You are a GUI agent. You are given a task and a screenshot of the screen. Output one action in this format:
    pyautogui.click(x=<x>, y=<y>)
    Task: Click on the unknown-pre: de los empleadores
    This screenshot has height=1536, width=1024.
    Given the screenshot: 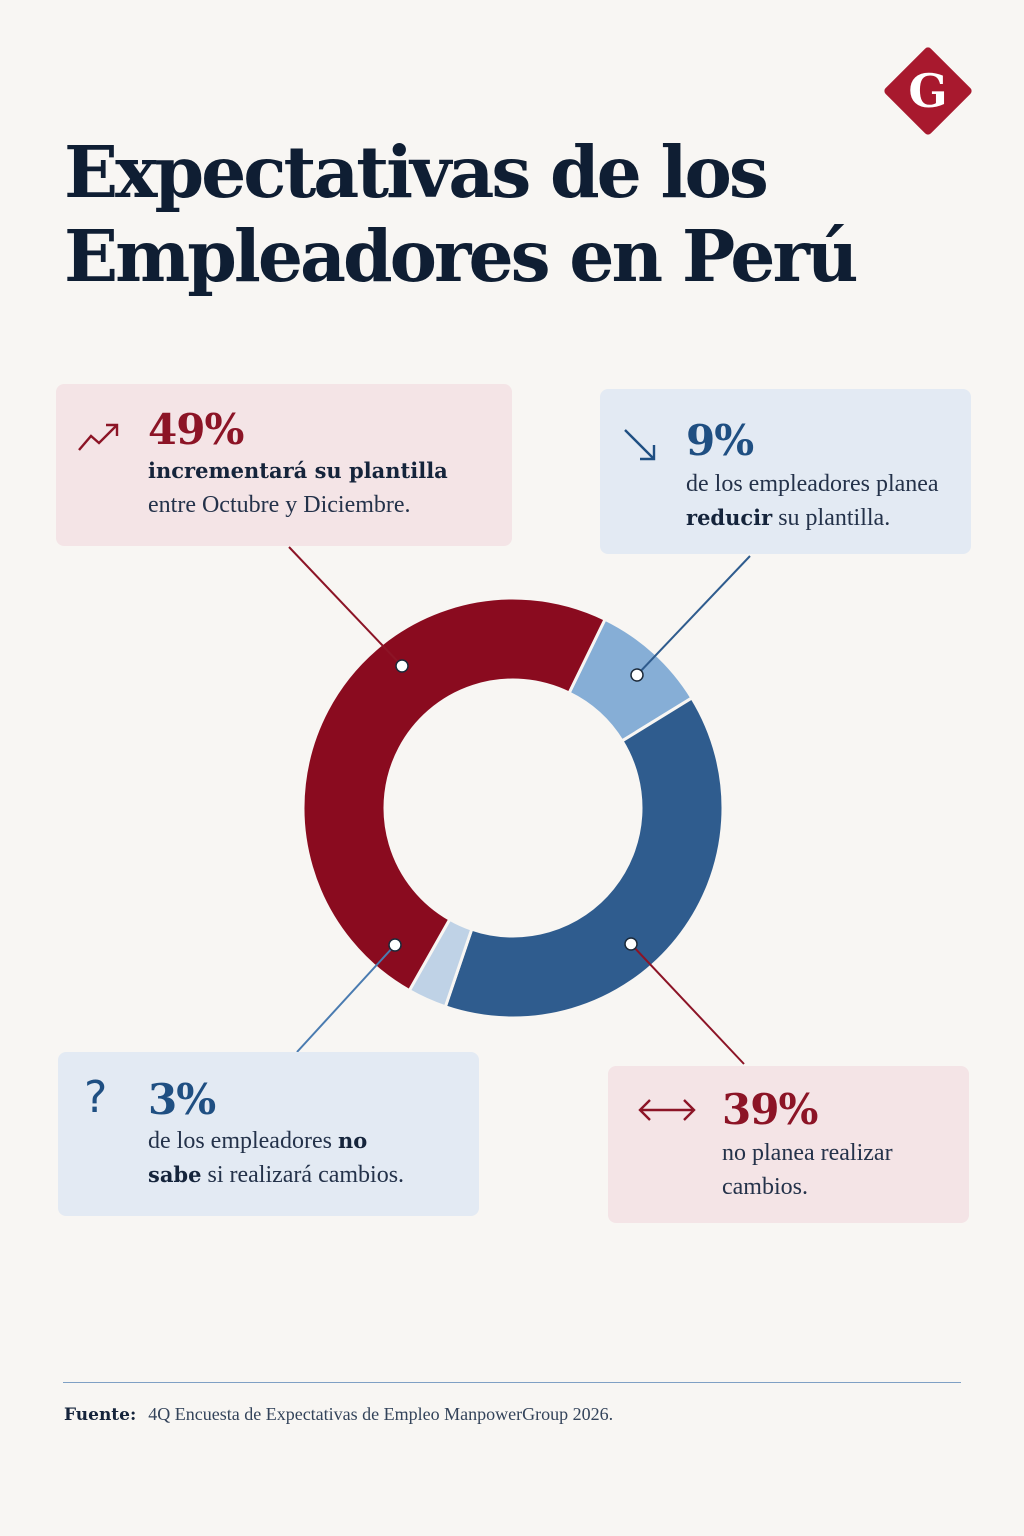 What is the action you would take?
    pyautogui.click(x=243, y=1141)
    